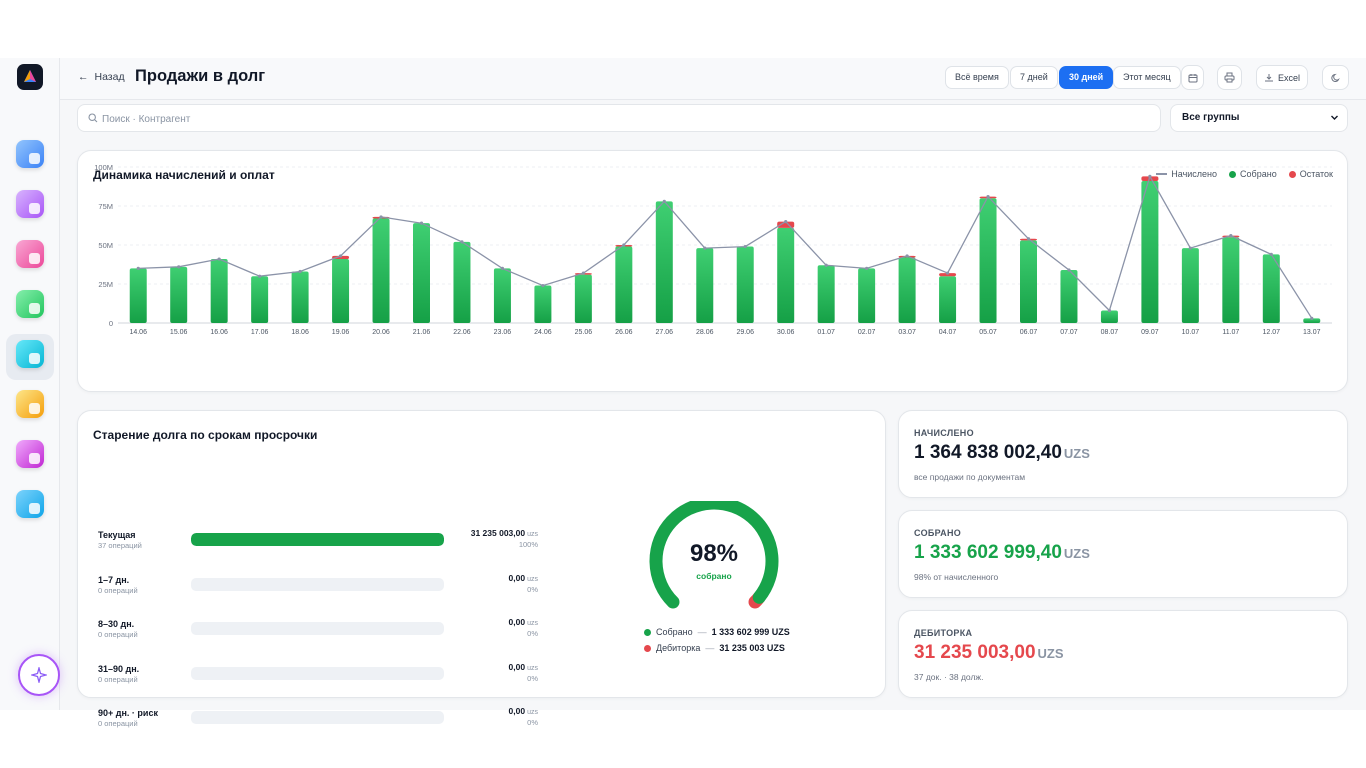  I want to click on kpi-value: 31 235 003,00 UZS, so click(989, 652).